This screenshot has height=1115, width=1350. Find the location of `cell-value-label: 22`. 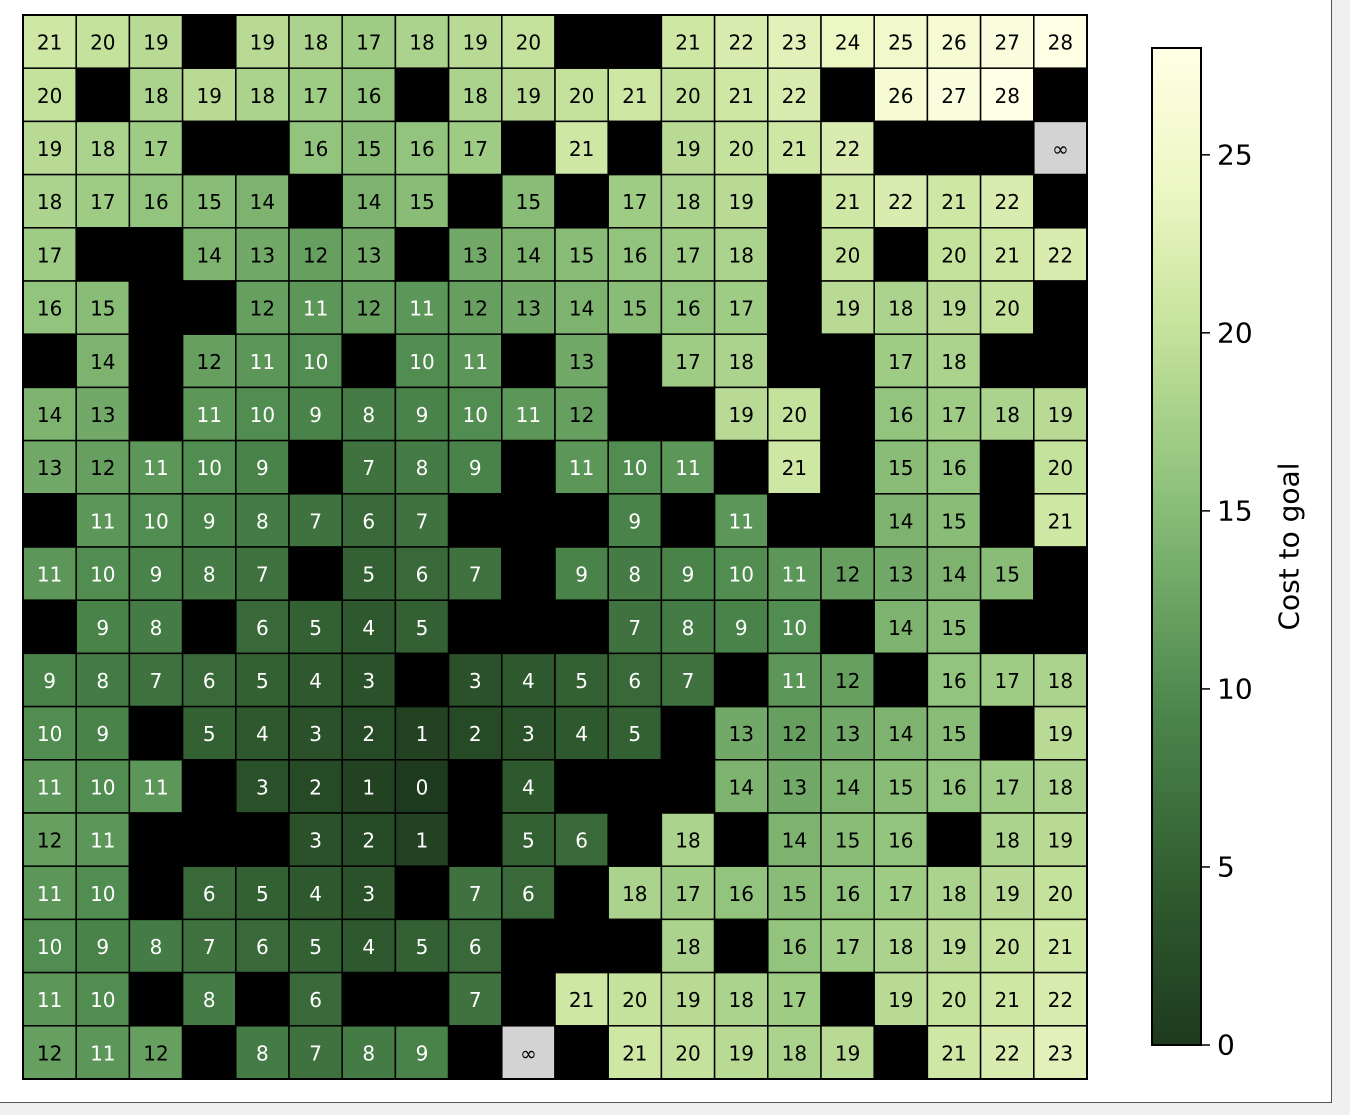

cell-value-label: 22 is located at coordinates (794, 96).